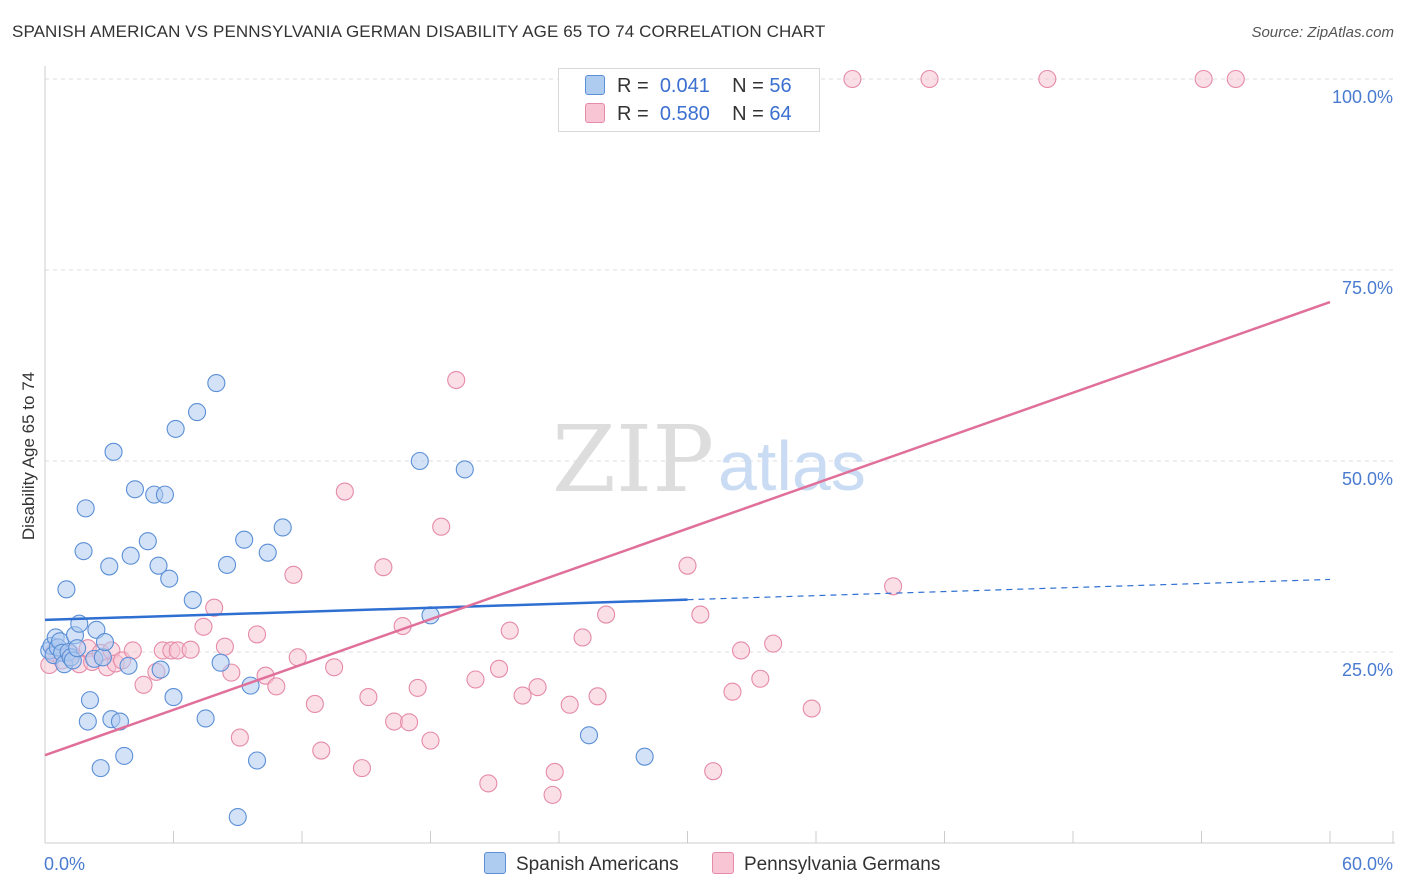 The width and height of the screenshot is (1406, 892). Describe the element at coordinates (1367, 670) in the screenshot. I see `y-tick-label: 25.0%` at that location.